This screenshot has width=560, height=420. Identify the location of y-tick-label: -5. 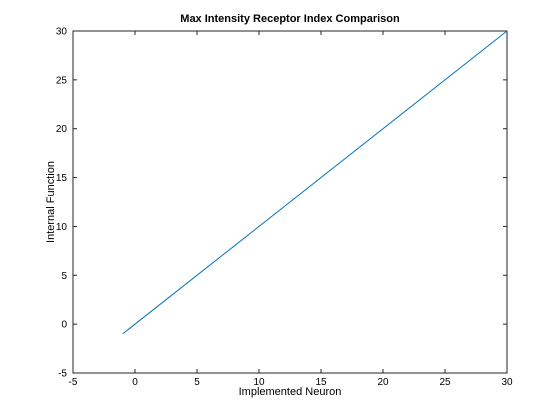
(62, 374).